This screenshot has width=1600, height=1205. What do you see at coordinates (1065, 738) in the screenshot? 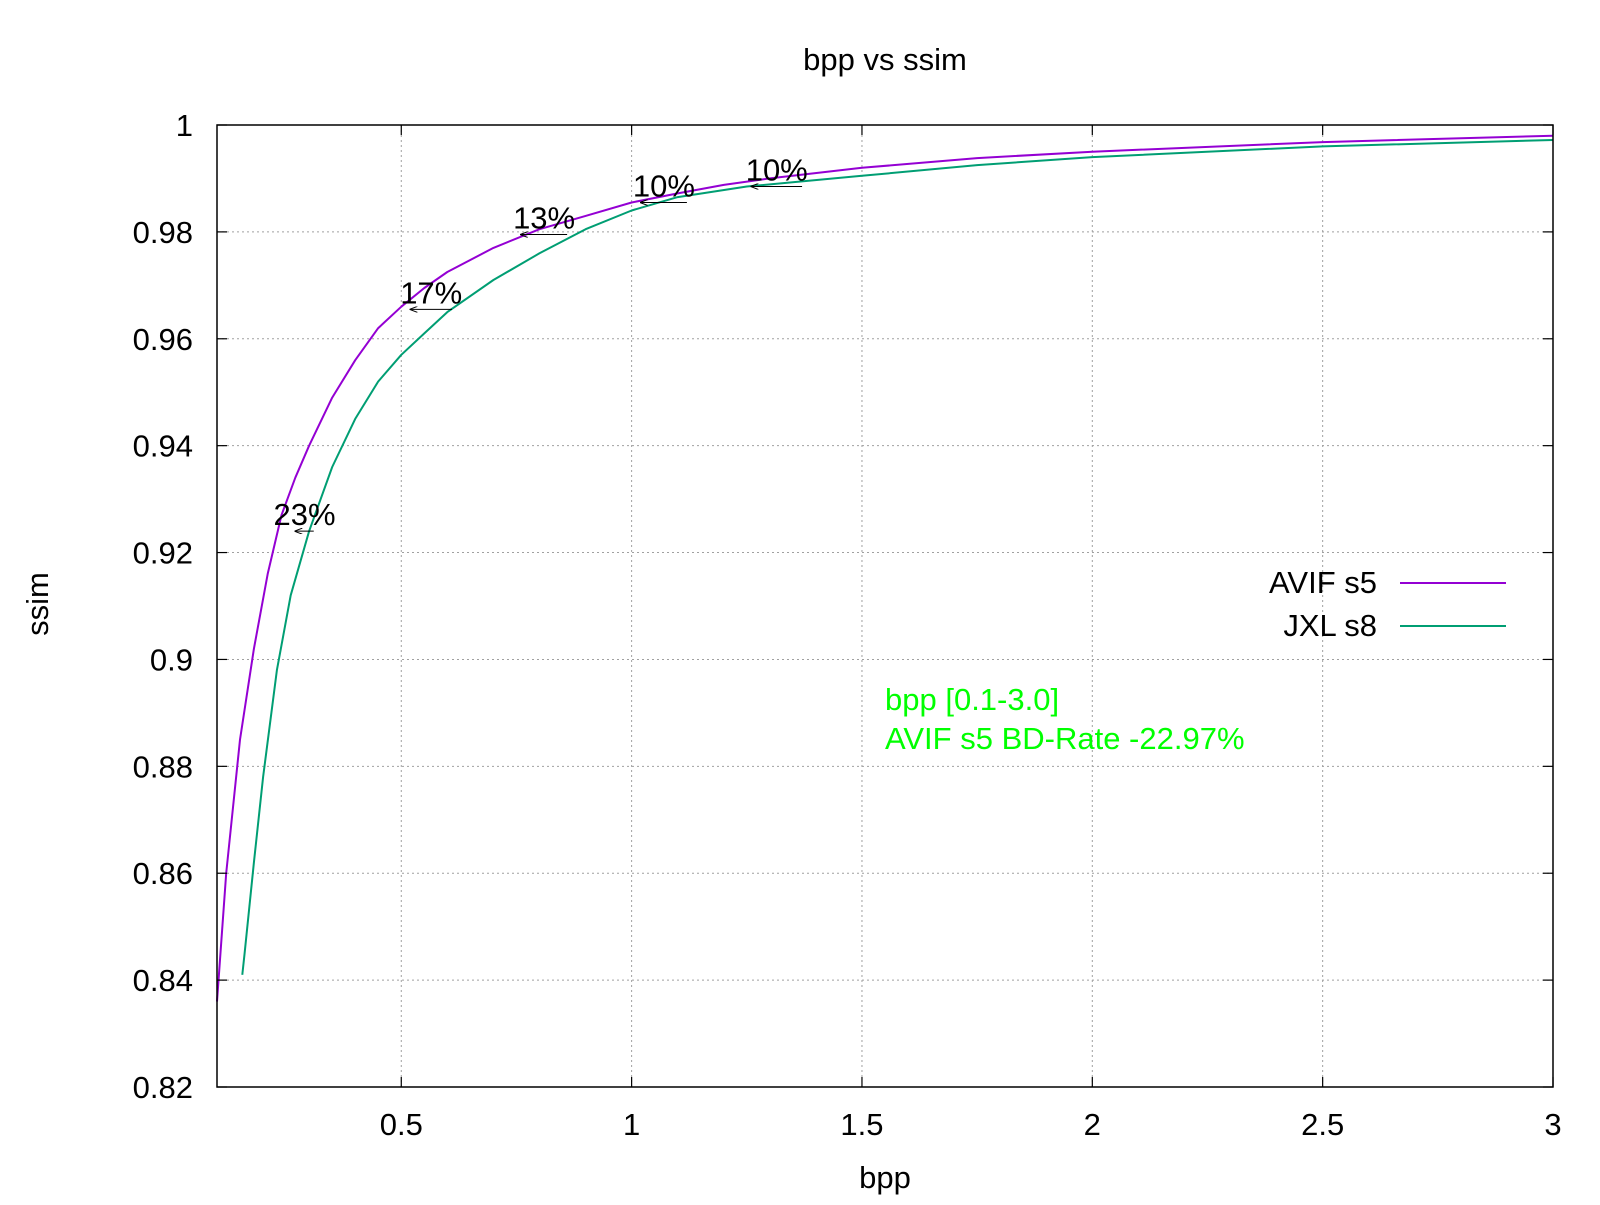
I see `bd-rate-value: AVIF s5 BD-Rate -22.97%` at bounding box center [1065, 738].